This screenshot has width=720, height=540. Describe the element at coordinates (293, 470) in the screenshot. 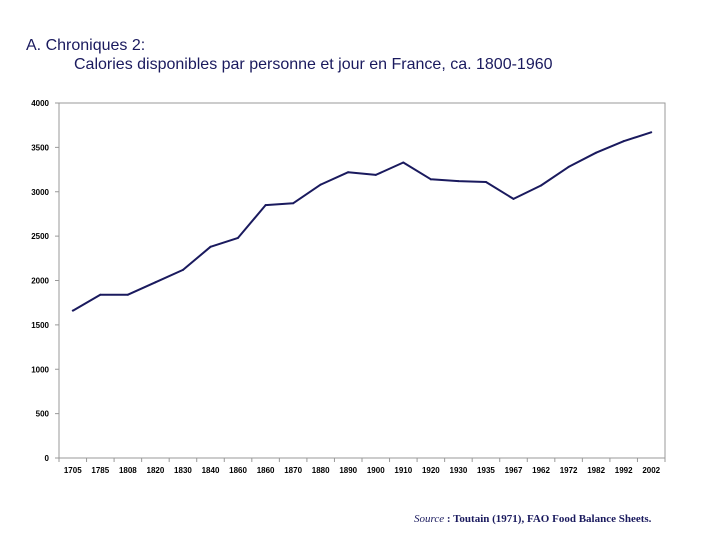

I see `x-tick-label: 1870` at that location.